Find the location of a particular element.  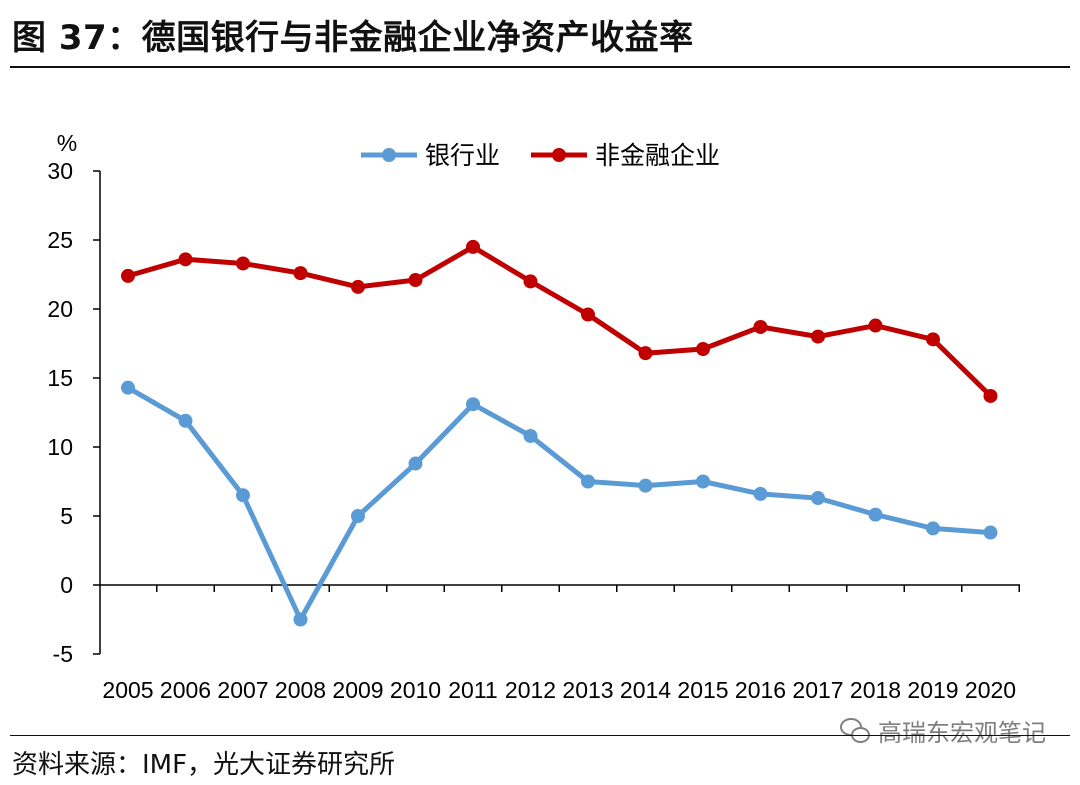

x-tick-label-2019: 2019 is located at coordinates (932, 690).